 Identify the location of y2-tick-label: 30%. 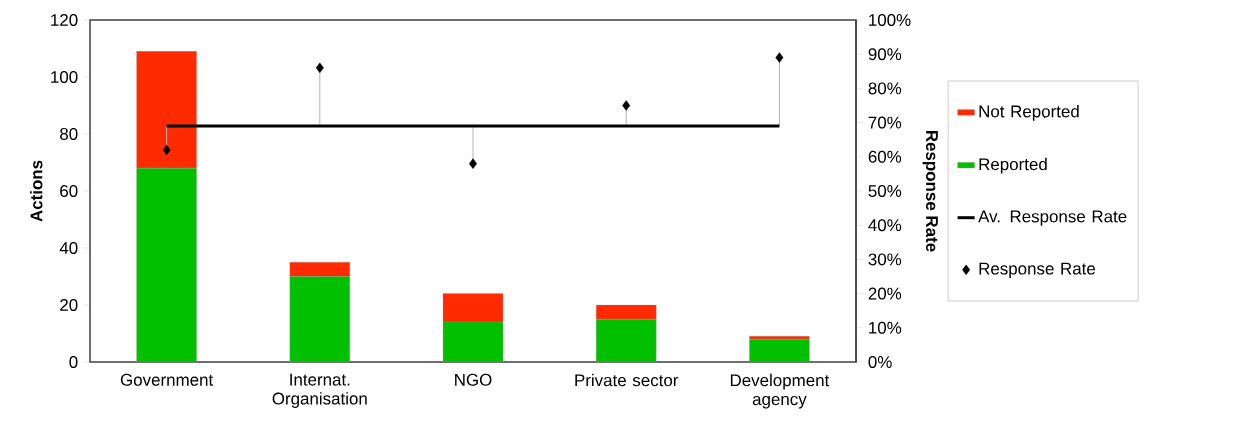
(885, 259).